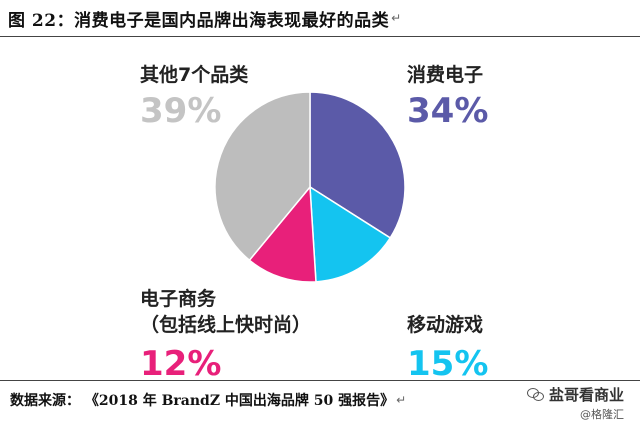  I want to click on watermark-sub: @格隆汇, so click(602, 414).